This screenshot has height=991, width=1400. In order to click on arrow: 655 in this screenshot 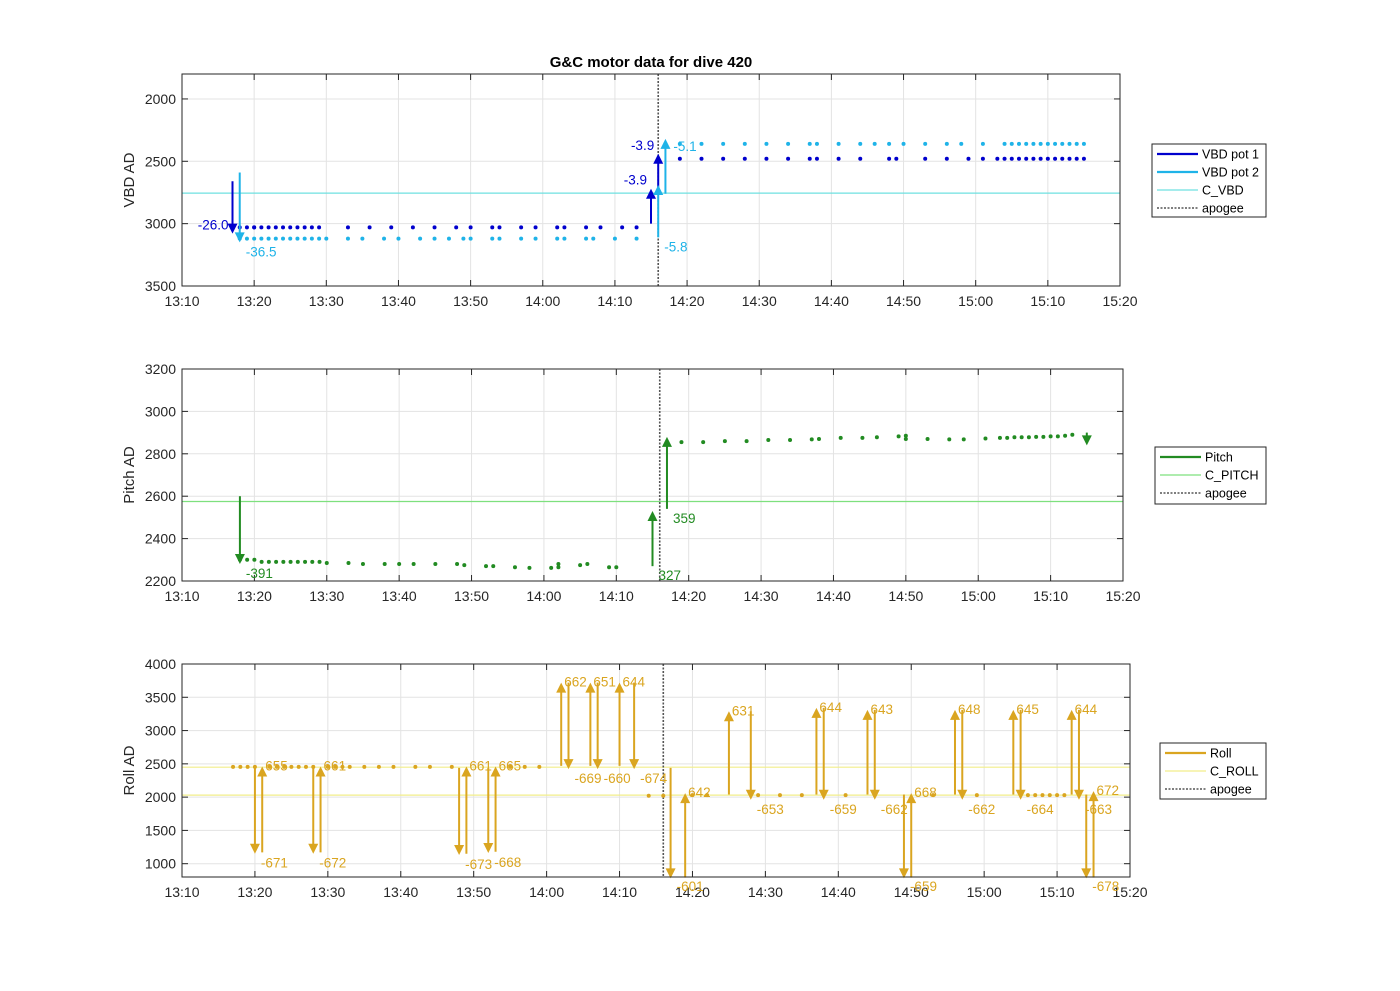, I will do `click(272, 806)`.